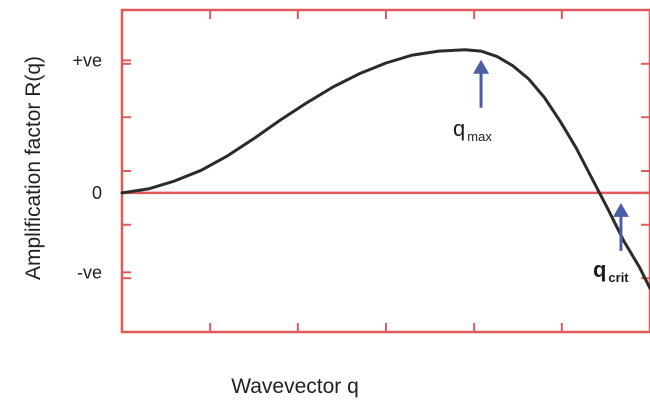 The height and width of the screenshot is (403, 650). Describe the element at coordinates (87, 166) in the screenshot. I see `y-tick-labels: +ve 0 -ve` at that location.